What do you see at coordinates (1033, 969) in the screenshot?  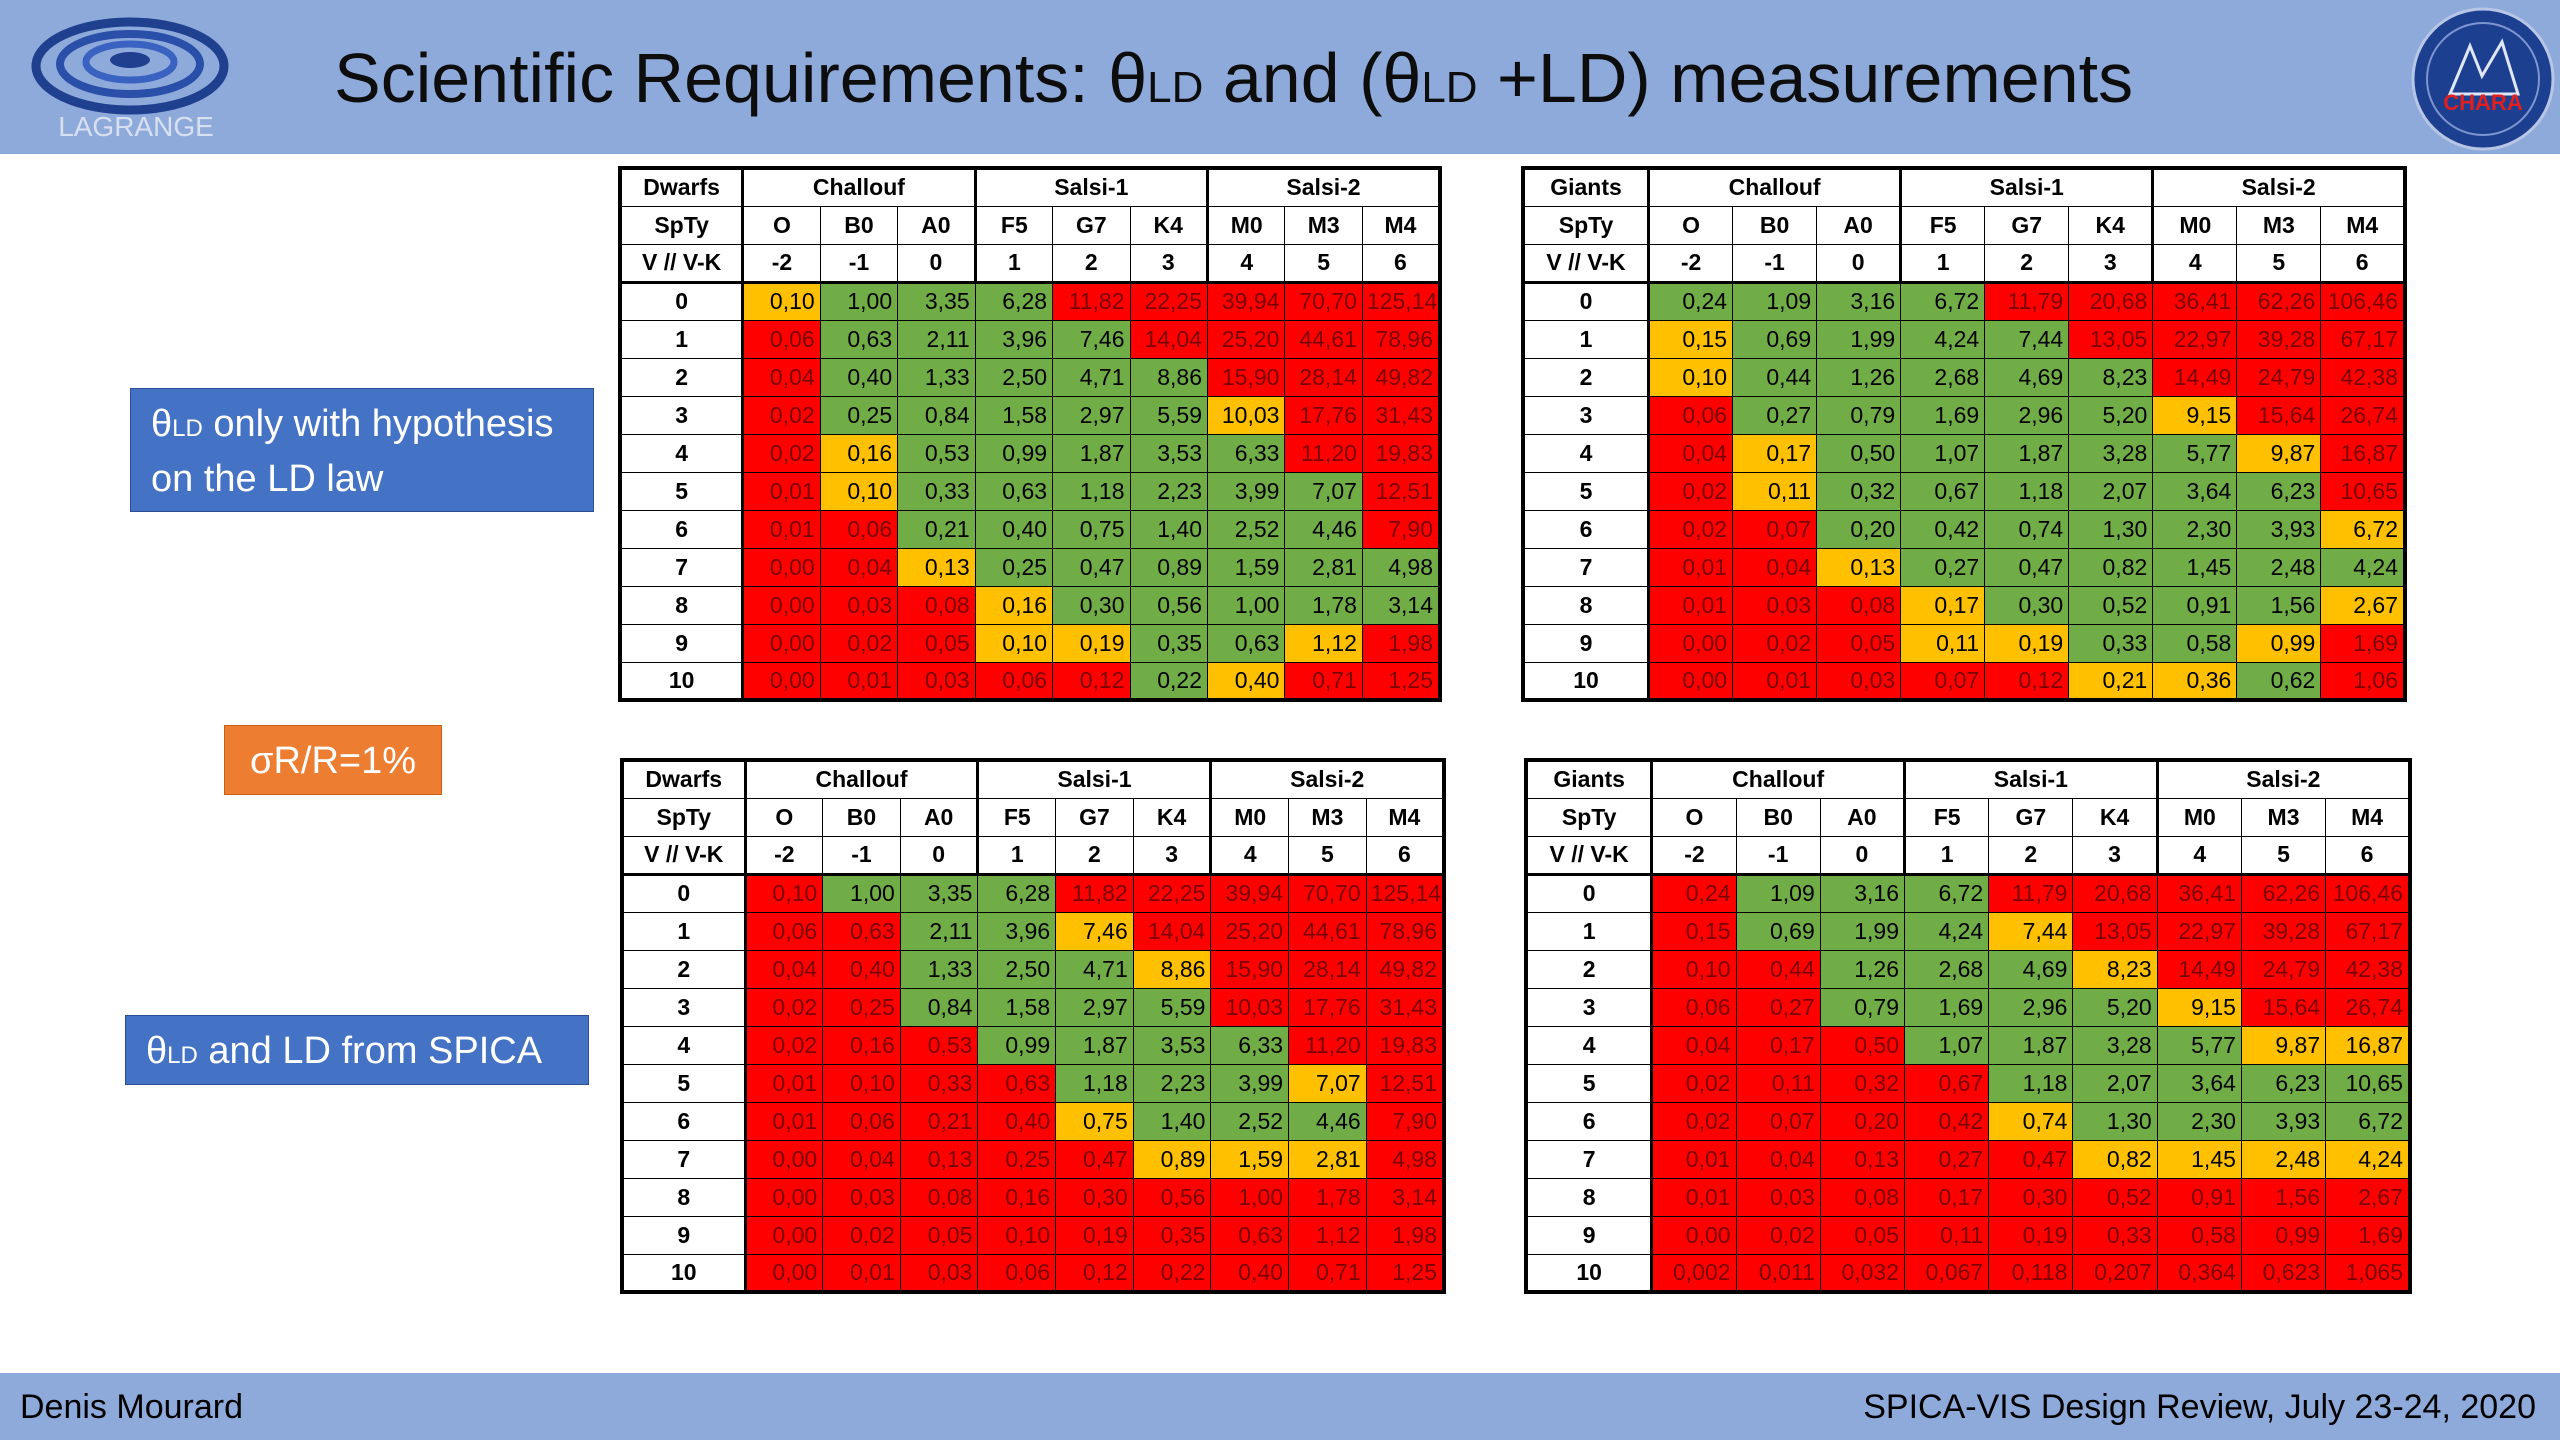 I see `table-row: 2 0,04 0,40 1,33 2,50 4,71 8,86 15,90 28,14 49,82` at bounding box center [1033, 969].